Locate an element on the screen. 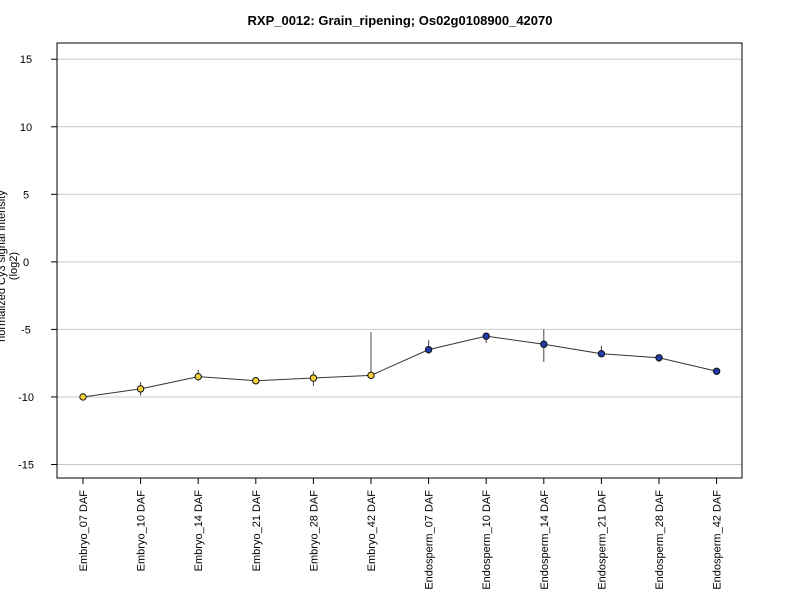  x-tick-label: Endosperm_21 DAF is located at coordinates (602, 540).